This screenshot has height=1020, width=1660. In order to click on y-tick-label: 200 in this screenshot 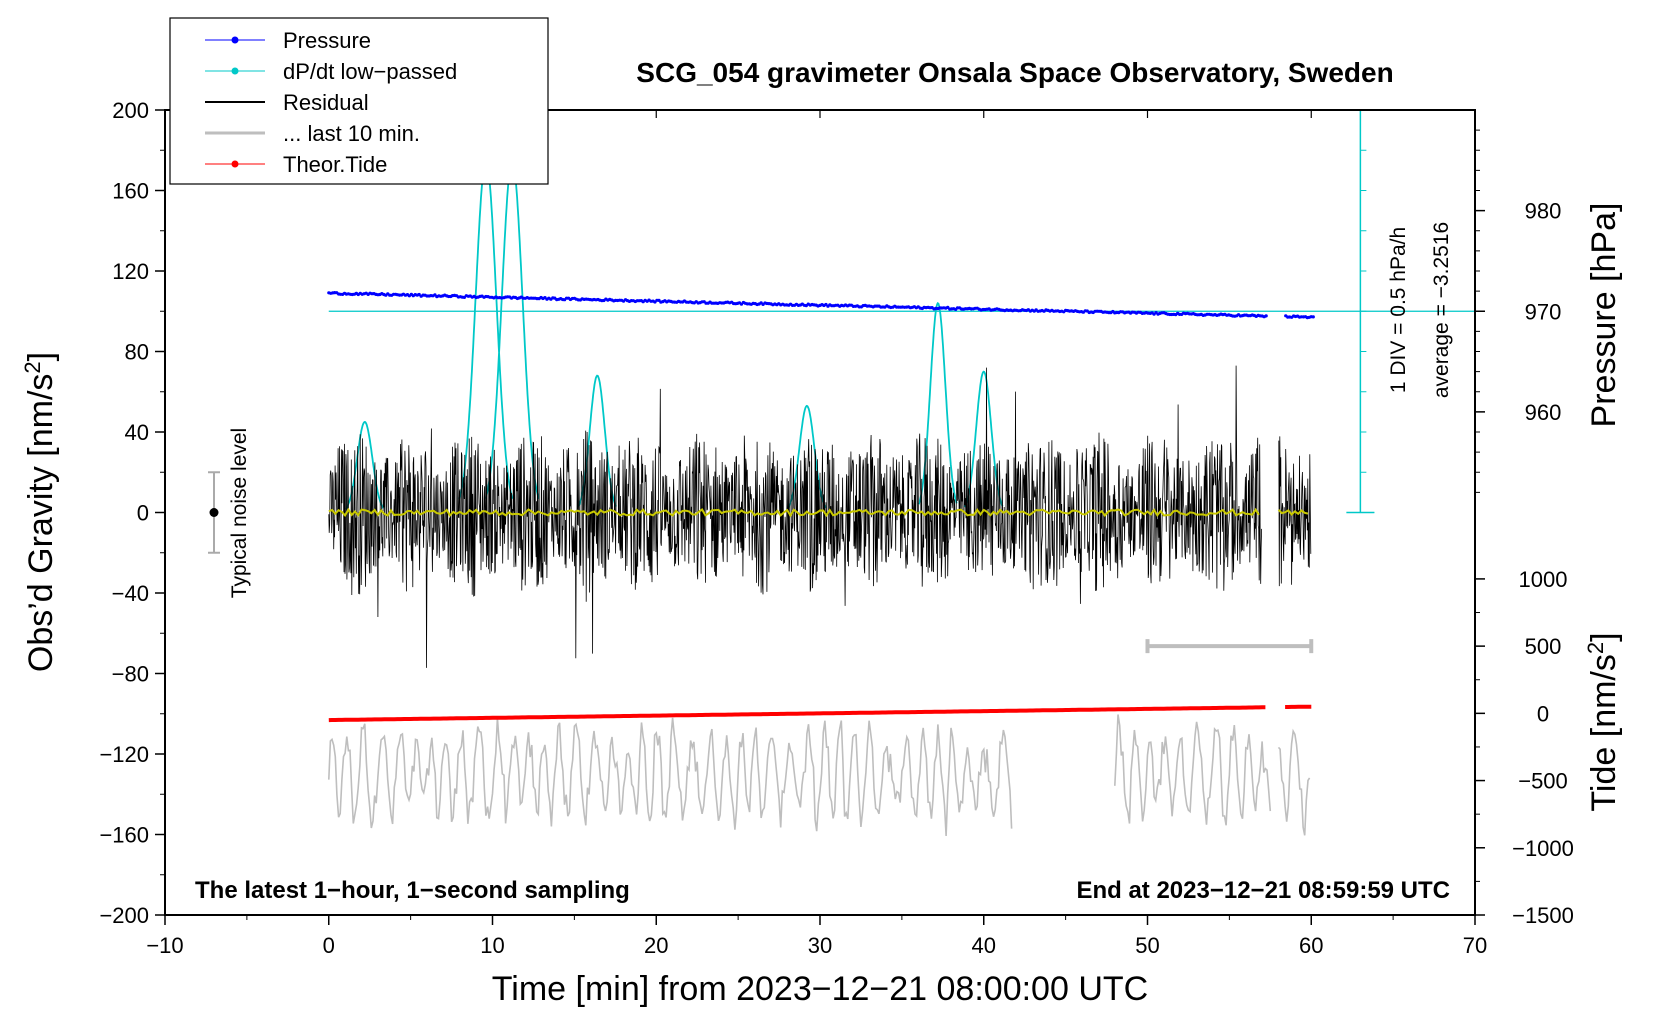, I will do `click(130, 110)`.